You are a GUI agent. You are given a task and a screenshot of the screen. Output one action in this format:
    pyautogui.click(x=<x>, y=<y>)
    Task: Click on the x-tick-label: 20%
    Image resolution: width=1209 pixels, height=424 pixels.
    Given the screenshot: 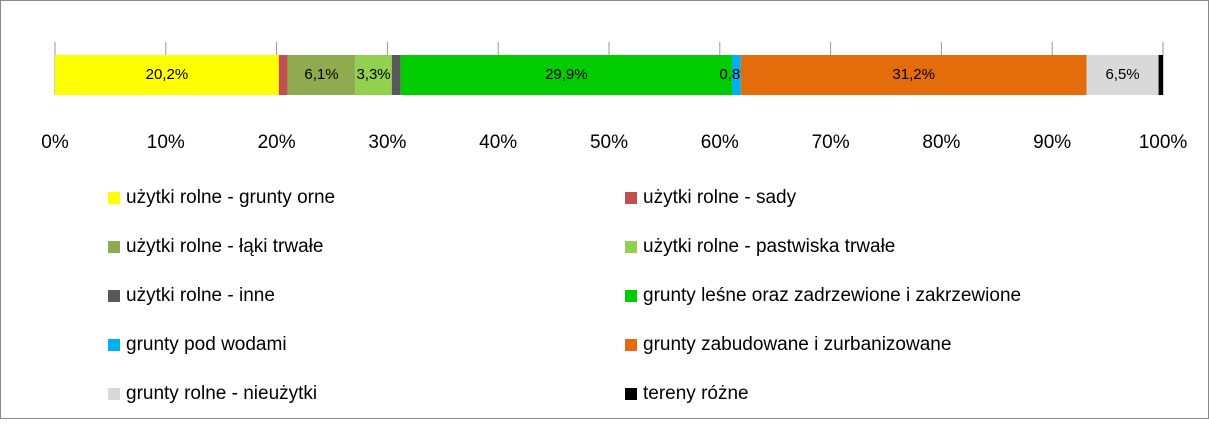 What is the action you would take?
    pyautogui.click(x=277, y=142)
    